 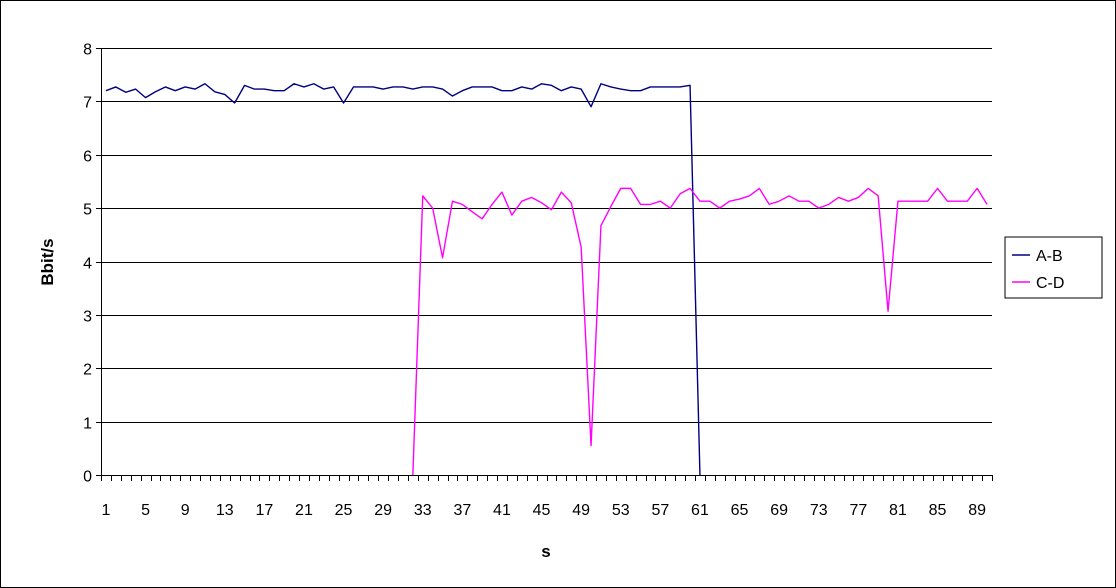 I want to click on x-tick-label: 61, so click(x=700, y=510).